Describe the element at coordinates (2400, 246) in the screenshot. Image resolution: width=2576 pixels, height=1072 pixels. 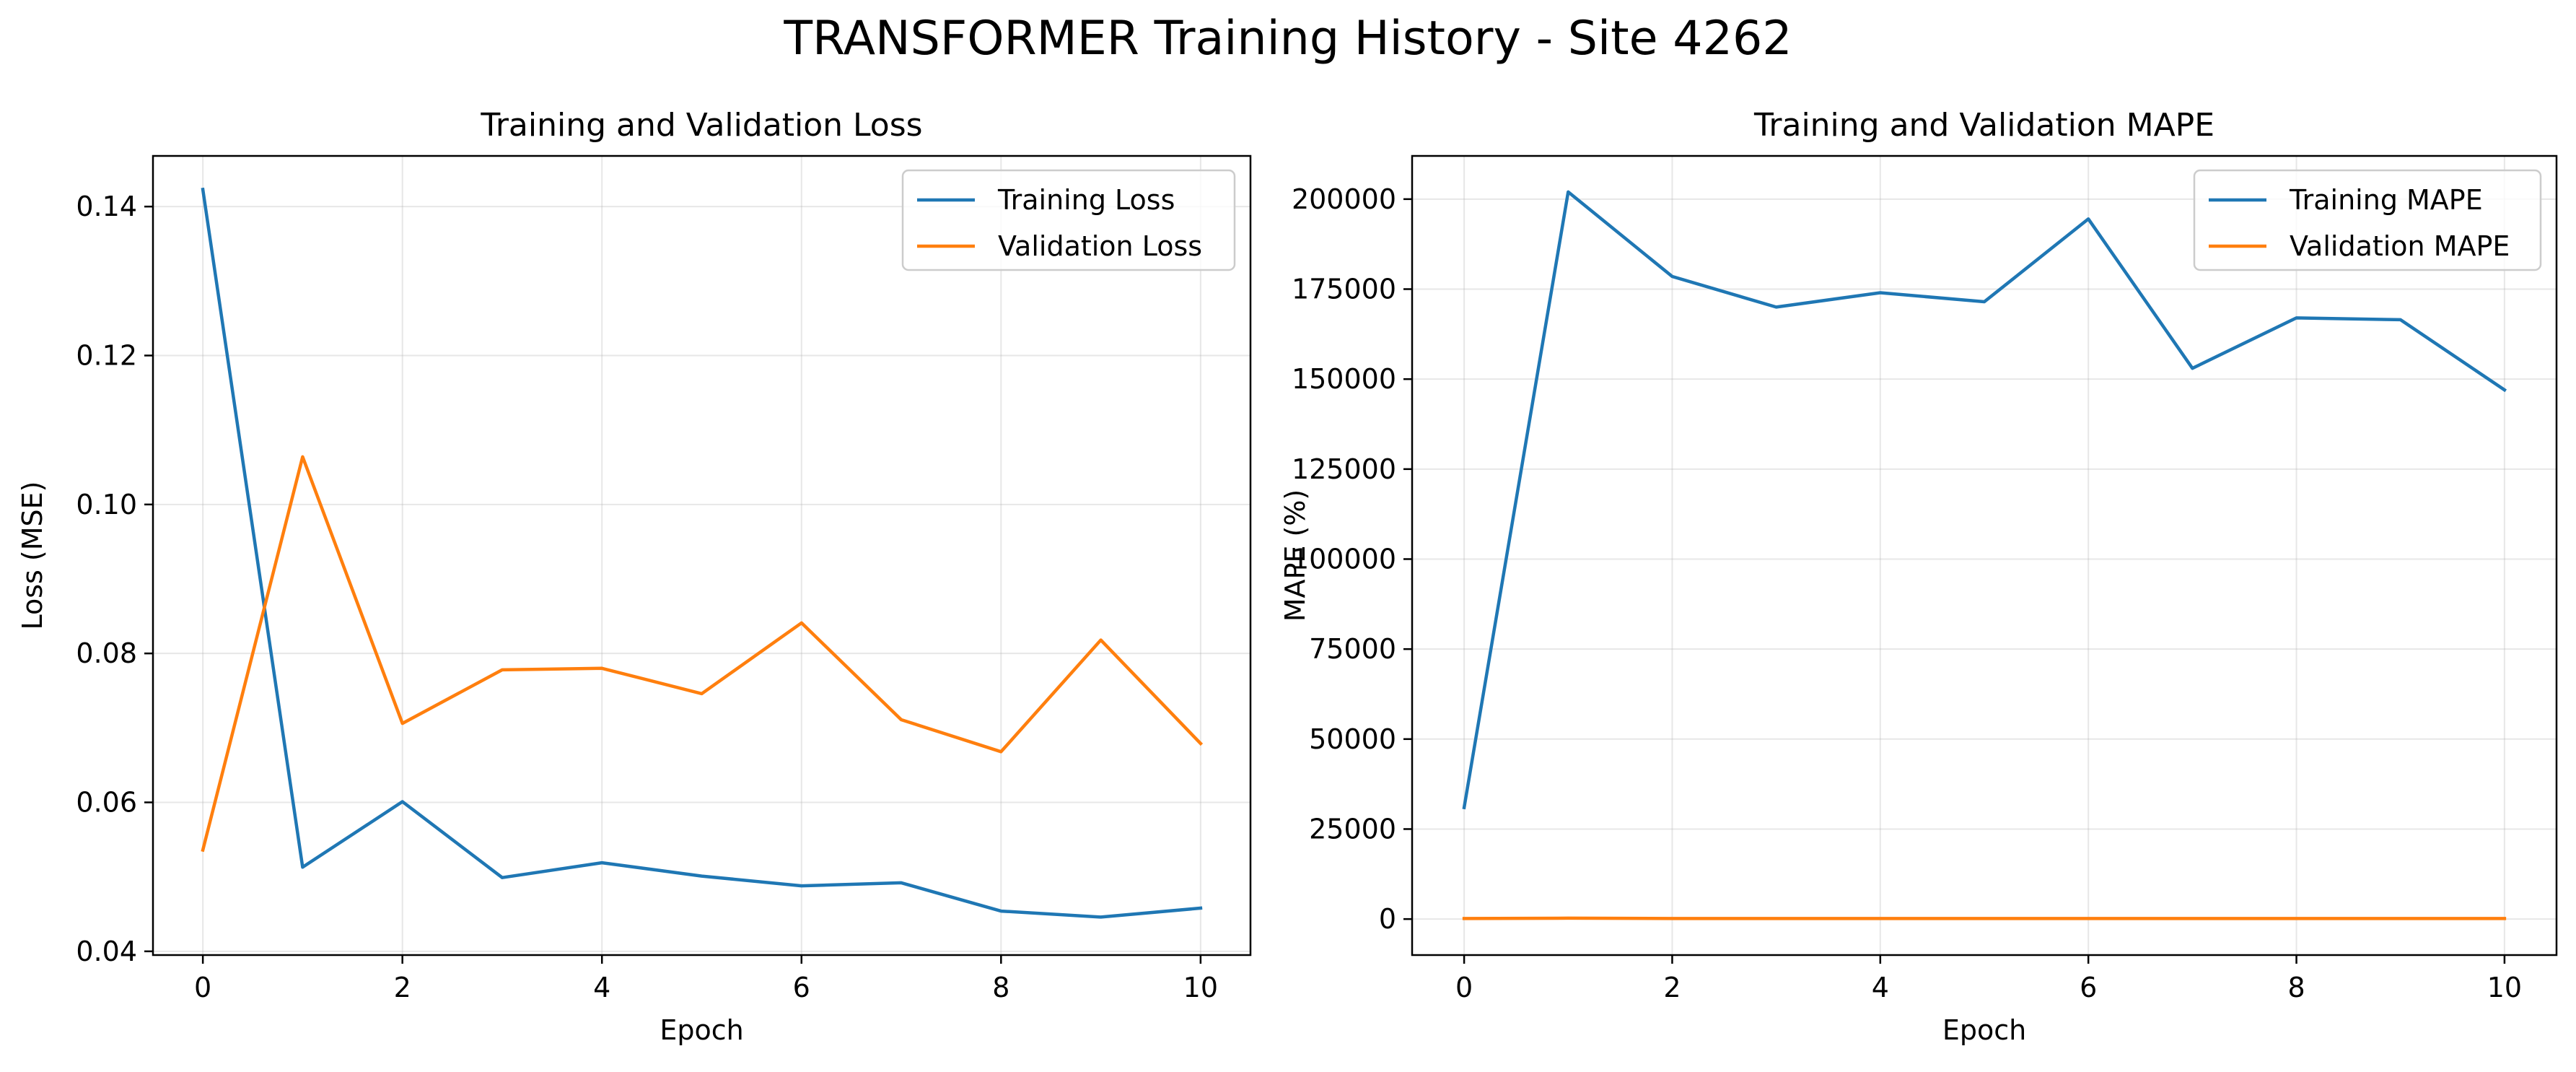
I see `legend-label: Validation MAPE` at that location.